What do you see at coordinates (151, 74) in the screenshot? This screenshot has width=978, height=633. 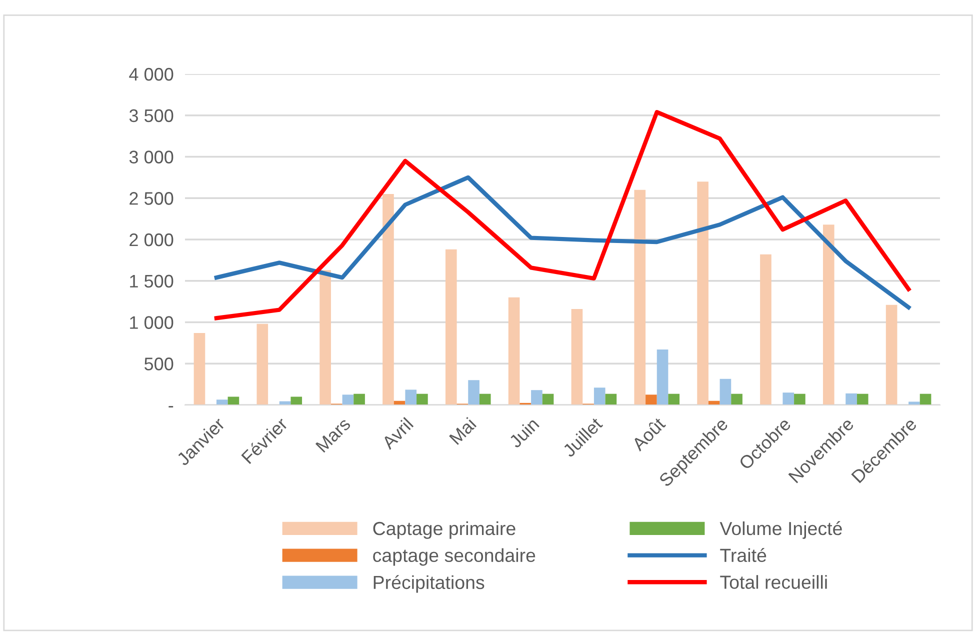 I see `y-tick-label: 4 000` at bounding box center [151, 74].